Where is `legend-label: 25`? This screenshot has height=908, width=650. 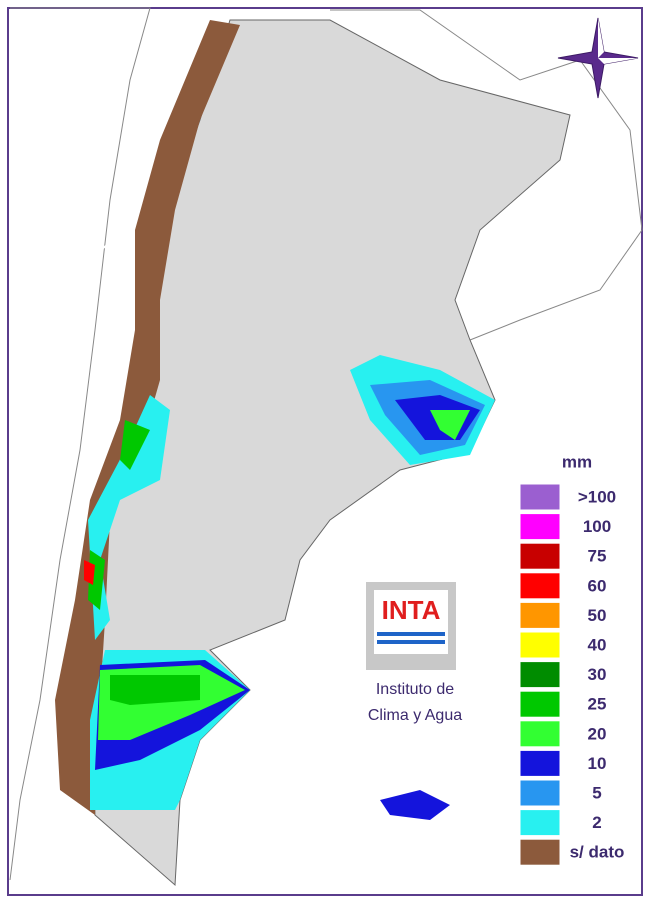 legend-label: 25 is located at coordinates (597, 704).